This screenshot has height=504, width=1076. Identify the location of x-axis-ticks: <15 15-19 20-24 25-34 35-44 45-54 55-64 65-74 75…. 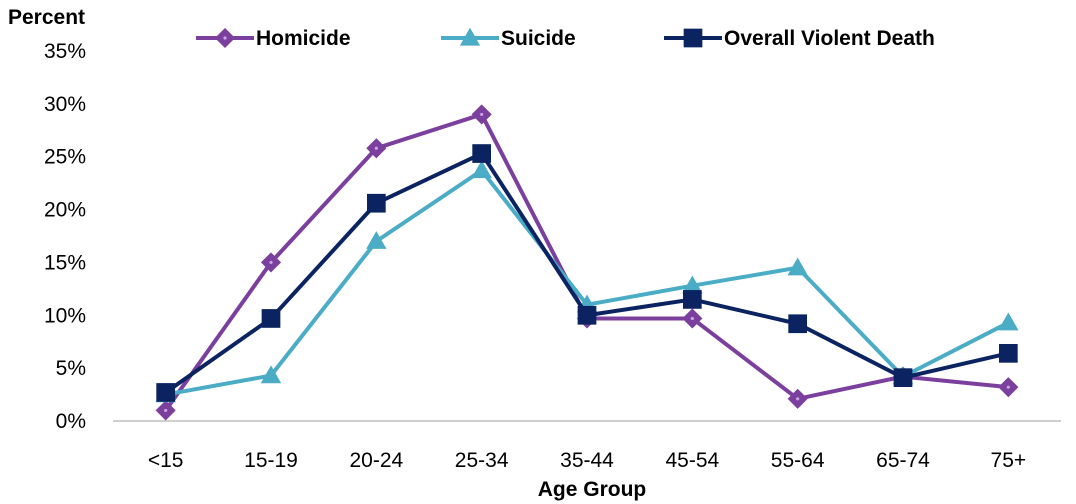
(587, 460).